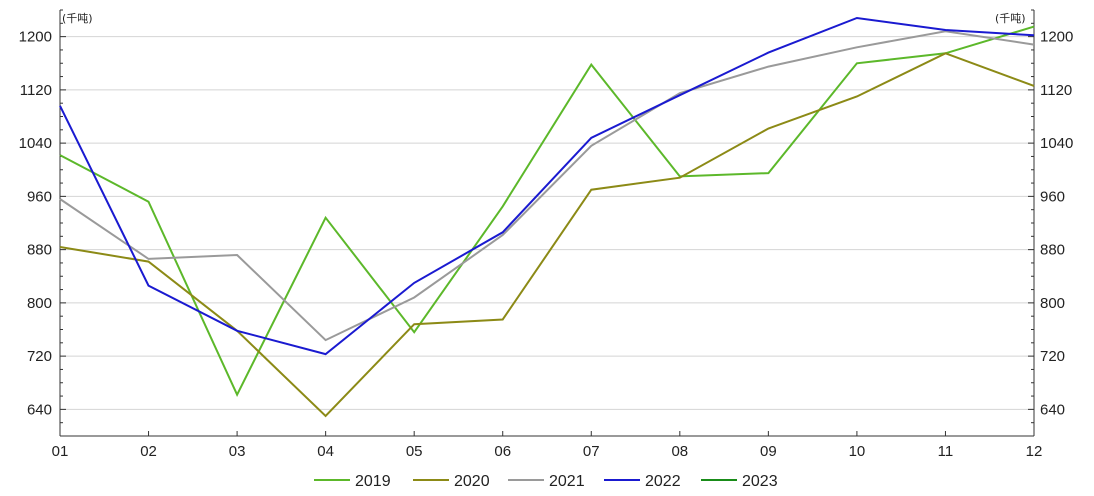 This screenshot has width=1094, height=496. What do you see at coordinates (39, 409) in the screenshot?
I see `left-tick-label-640: 640` at bounding box center [39, 409].